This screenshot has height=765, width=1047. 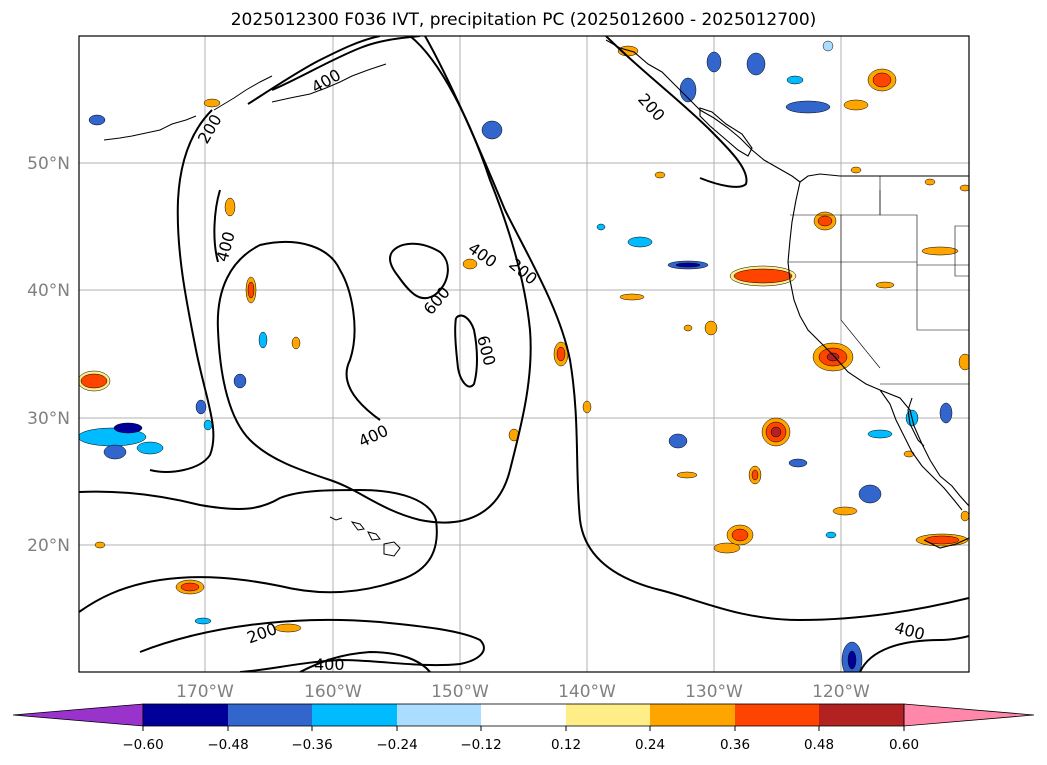 I want to click on colorbar-tick-label: −0.60, so click(x=142, y=745).